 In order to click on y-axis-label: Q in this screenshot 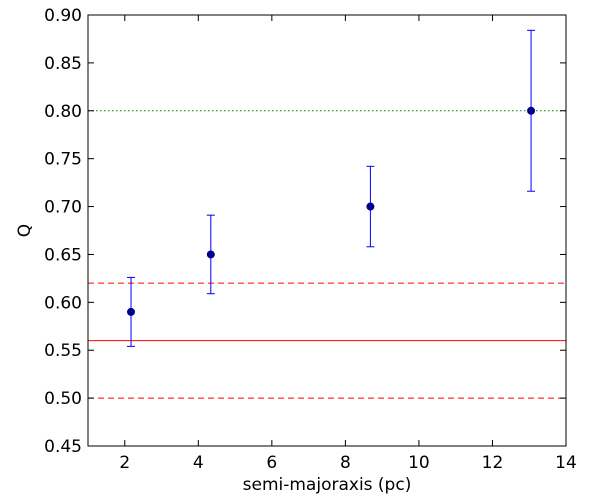, I will do `click(25, 230)`.